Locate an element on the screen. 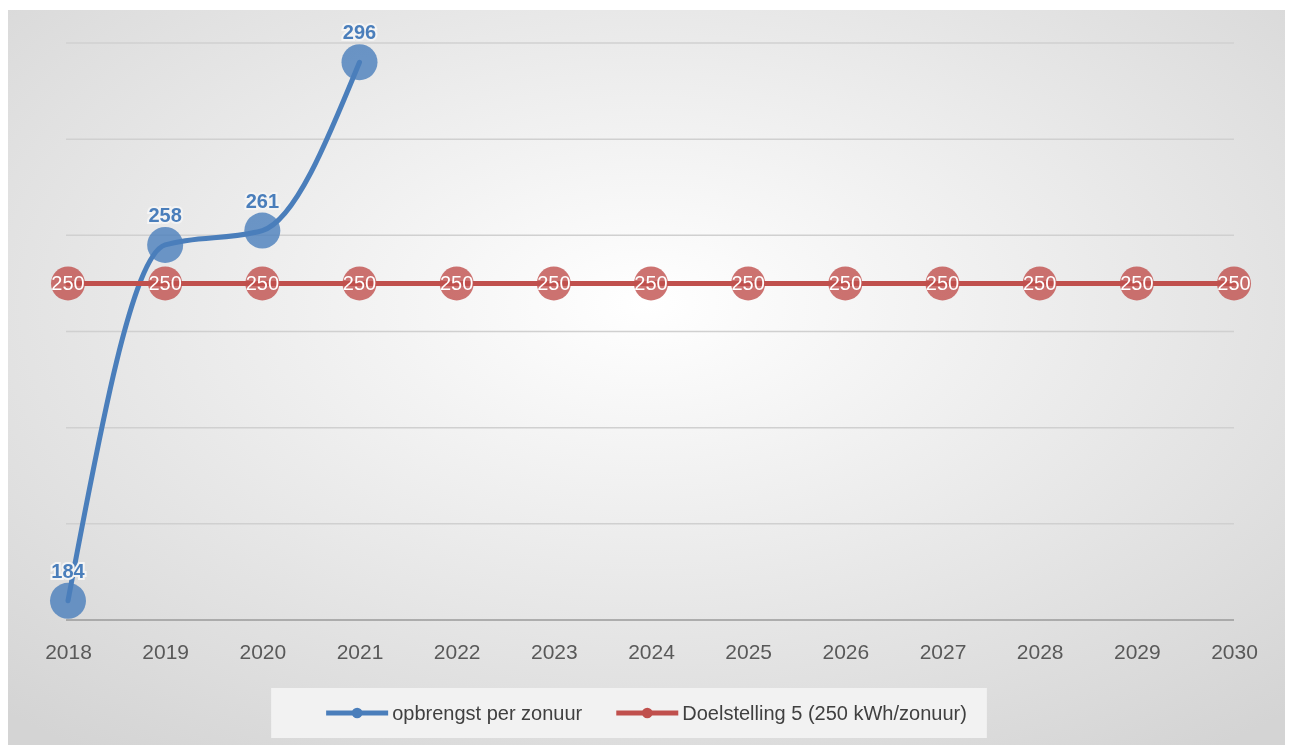  x-tick-label: 2029 is located at coordinates (1137, 651).